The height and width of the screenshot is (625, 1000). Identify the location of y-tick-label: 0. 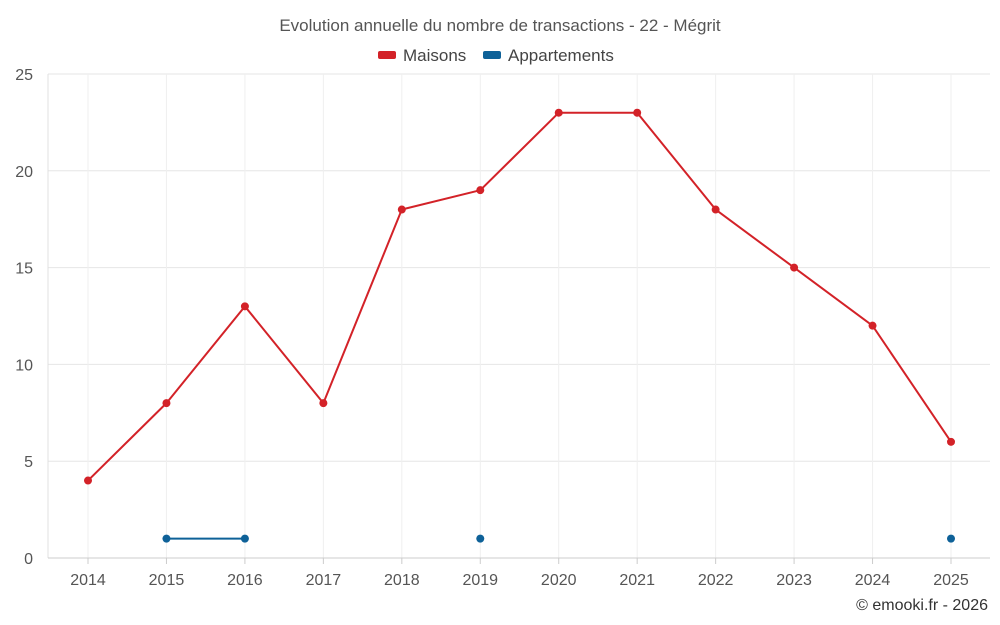
(28, 559).